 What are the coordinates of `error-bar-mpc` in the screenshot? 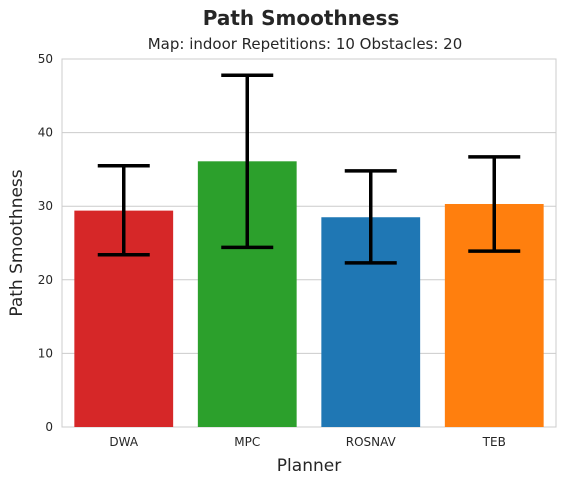 It's located at (247, 161).